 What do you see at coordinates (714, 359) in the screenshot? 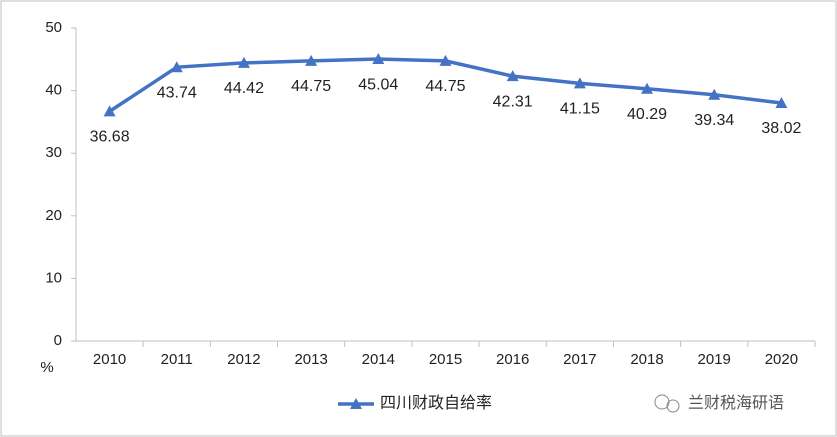
I see `x-tick-label: 2019` at bounding box center [714, 359].